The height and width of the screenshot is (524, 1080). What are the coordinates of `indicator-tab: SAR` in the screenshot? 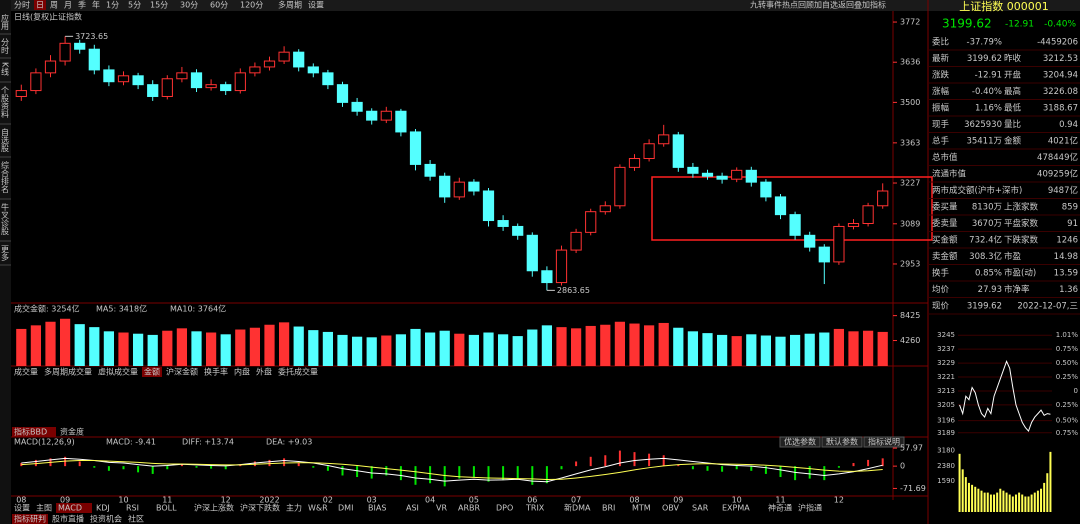 It's located at (700, 508).